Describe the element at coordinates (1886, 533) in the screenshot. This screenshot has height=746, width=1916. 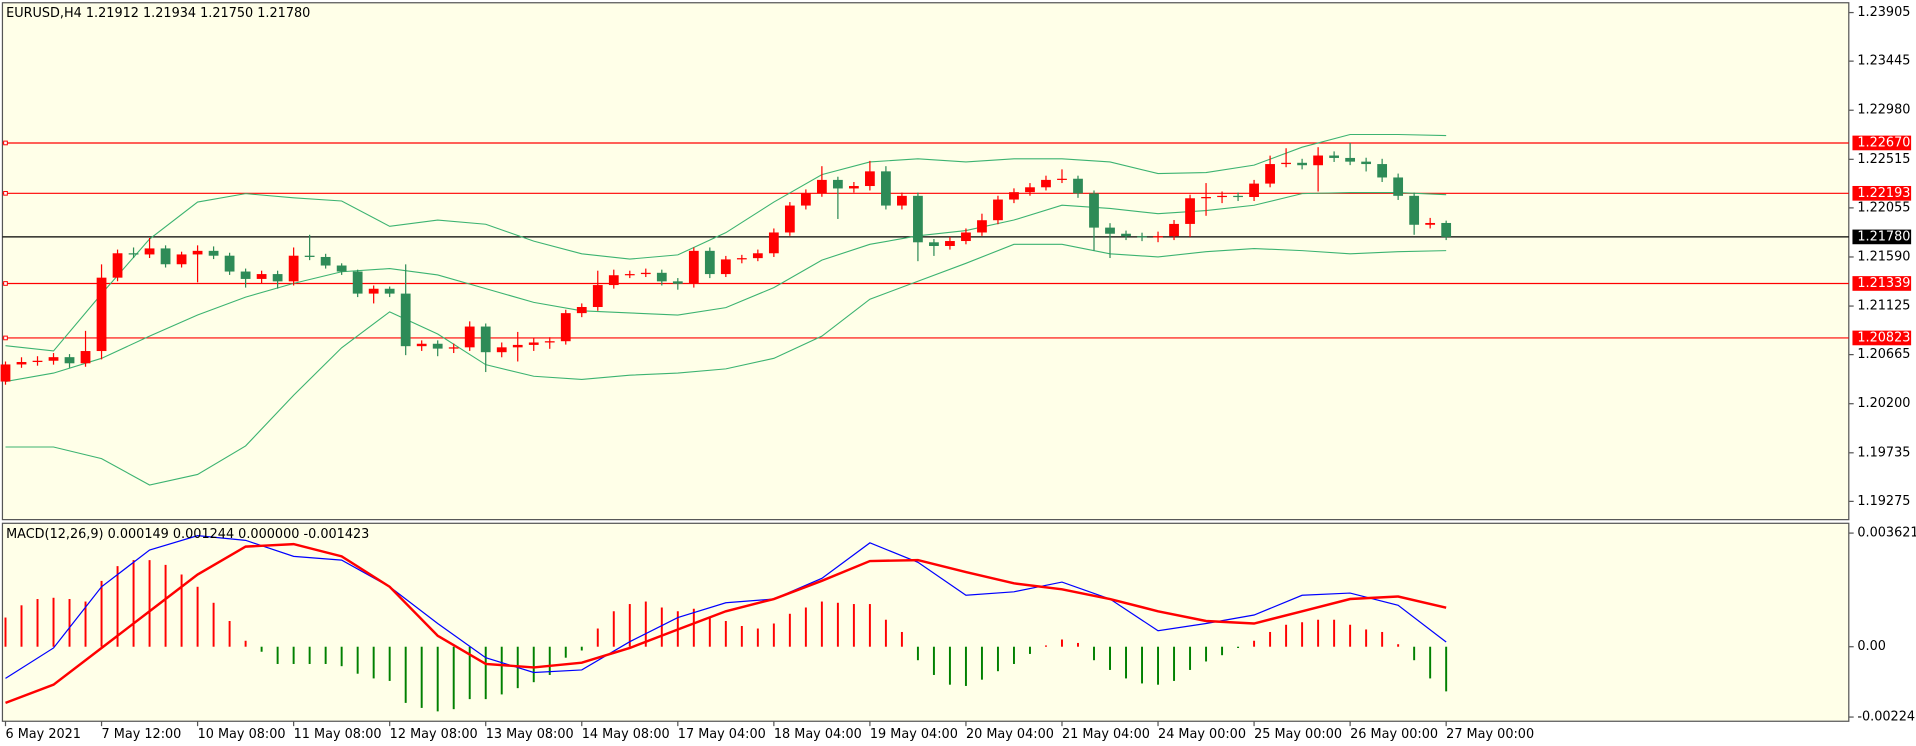
I see `y-tick-label: 0.003621` at that location.